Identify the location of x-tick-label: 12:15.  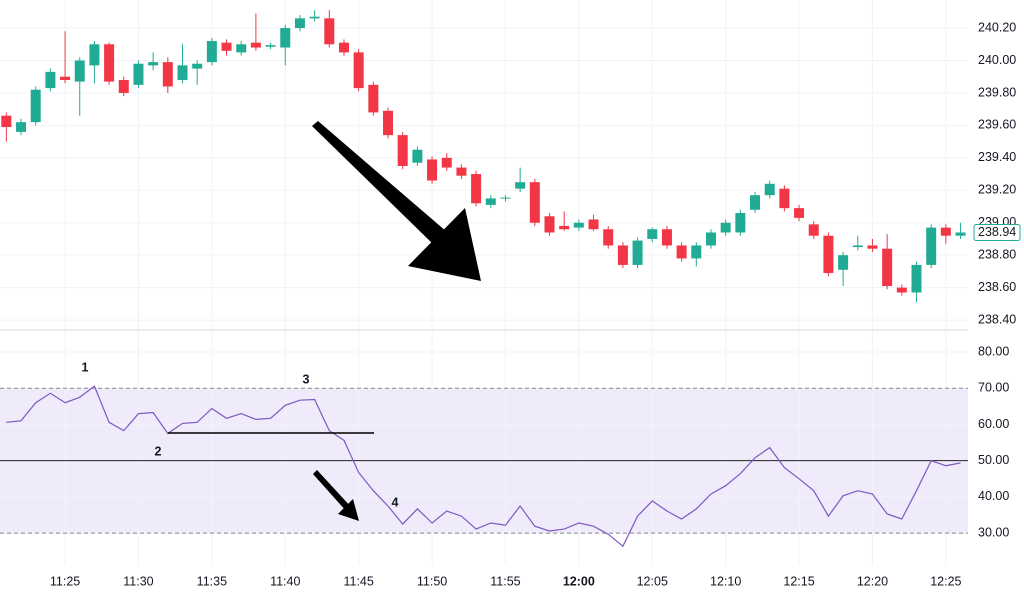
(798, 581).